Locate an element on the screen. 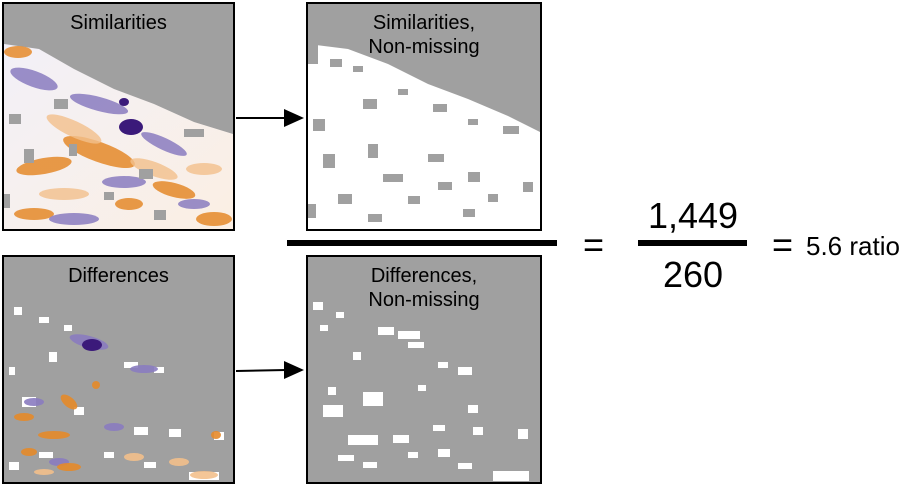 The height and width of the screenshot is (486, 913). differences-heatmap is located at coordinates (118, 369).